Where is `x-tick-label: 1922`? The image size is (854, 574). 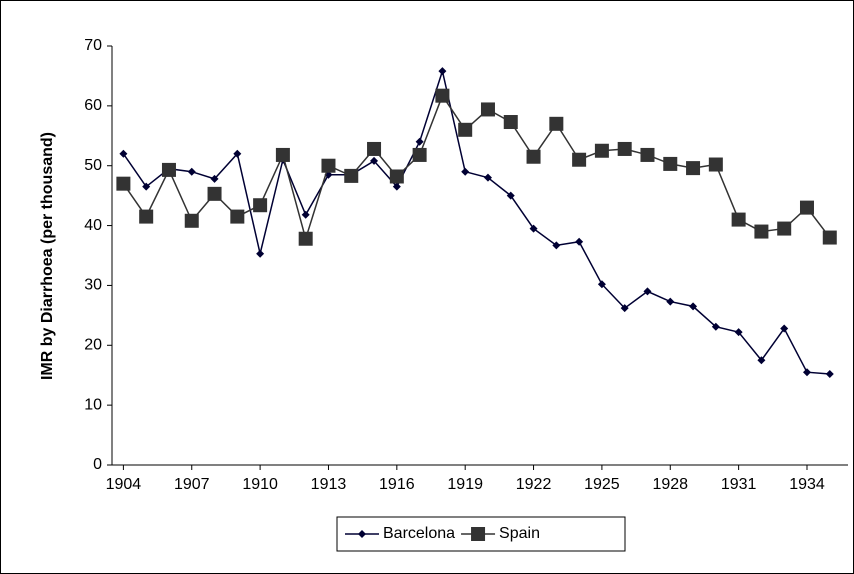 x-tick-label: 1922 is located at coordinates (534, 484).